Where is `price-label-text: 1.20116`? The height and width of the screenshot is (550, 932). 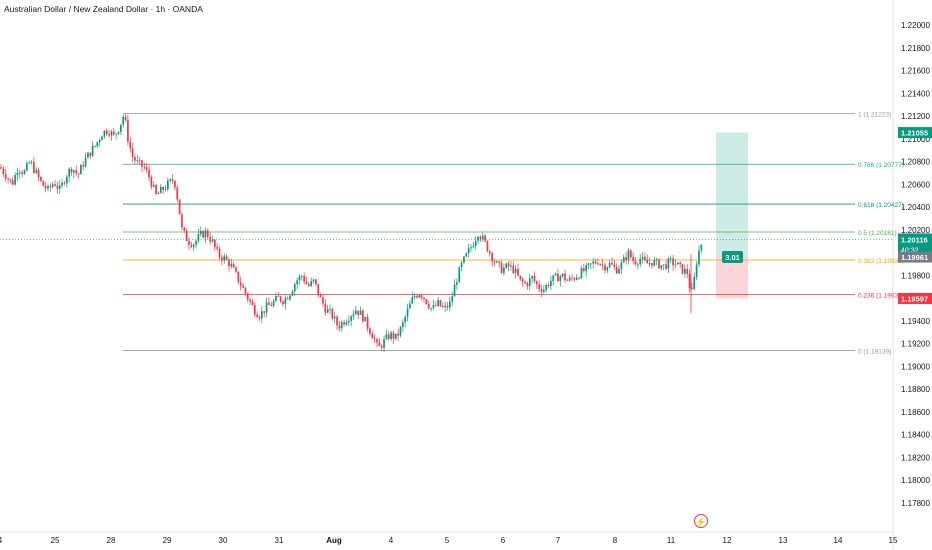 price-label-text: 1.20116 is located at coordinates (914, 239).